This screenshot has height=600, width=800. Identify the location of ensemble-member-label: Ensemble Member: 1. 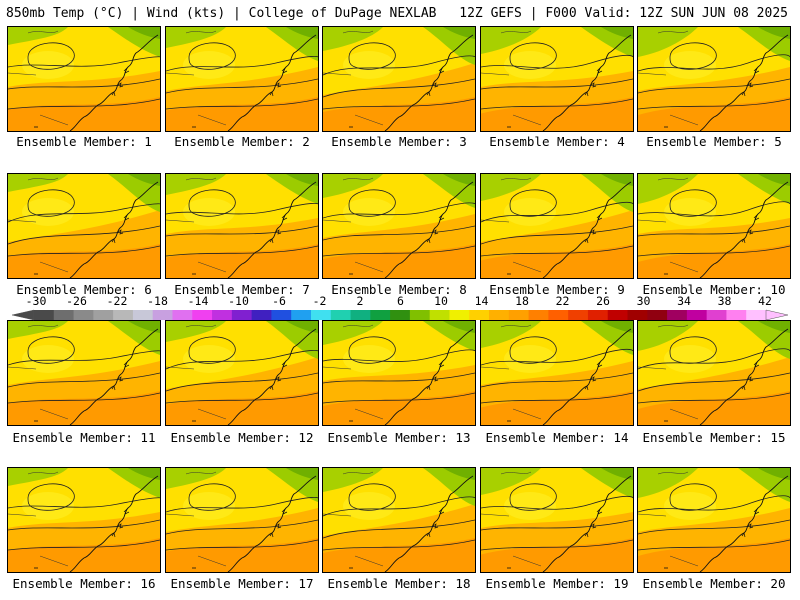
(84, 141).